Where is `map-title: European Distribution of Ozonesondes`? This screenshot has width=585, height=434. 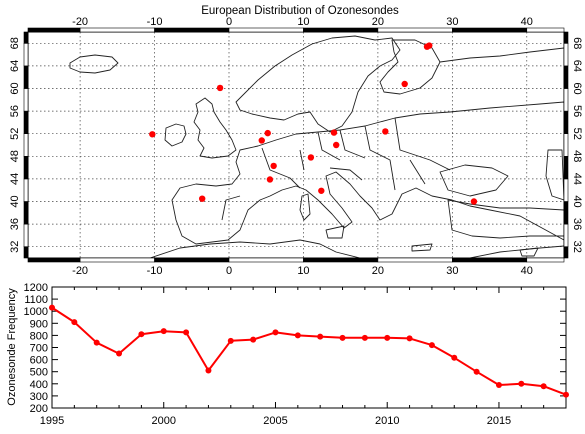
map-title: European Distribution of Ozonesondes is located at coordinates (300, 11).